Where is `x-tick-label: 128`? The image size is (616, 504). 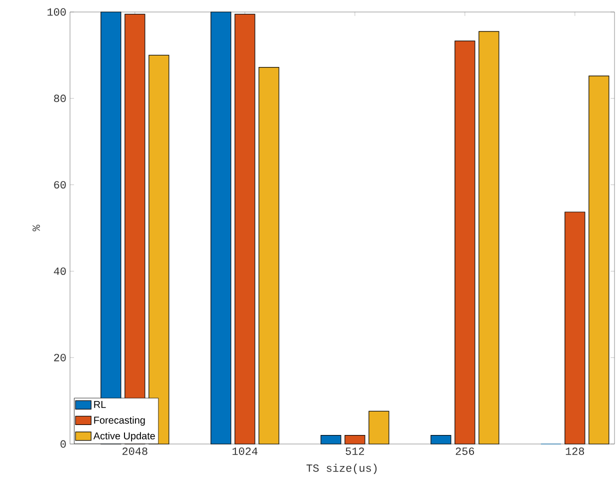 x-tick-label: 128 is located at coordinates (575, 451).